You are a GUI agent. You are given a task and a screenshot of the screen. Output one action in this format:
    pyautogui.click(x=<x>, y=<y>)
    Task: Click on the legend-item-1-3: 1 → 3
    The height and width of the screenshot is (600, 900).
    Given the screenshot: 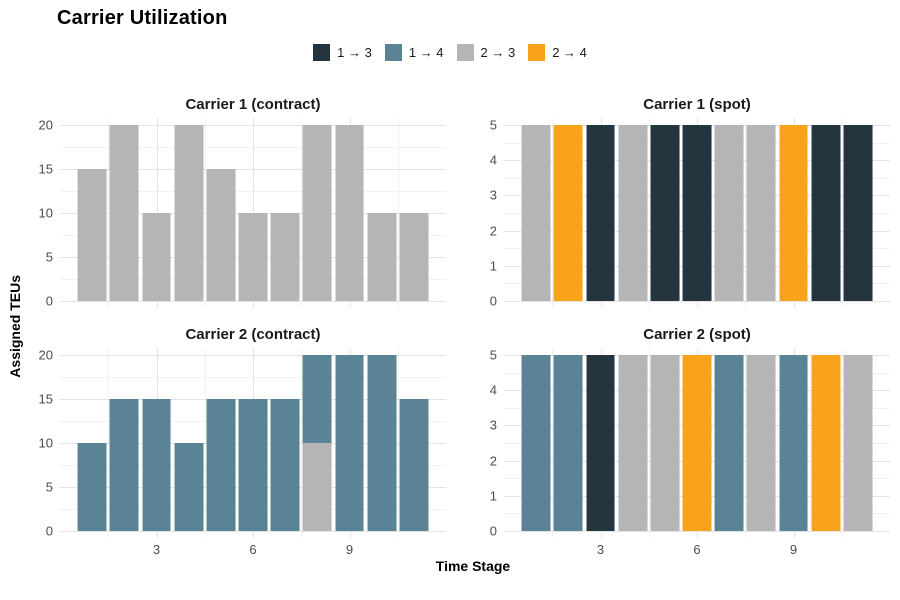 What is the action you would take?
    pyautogui.click(x=342, y=52)
    